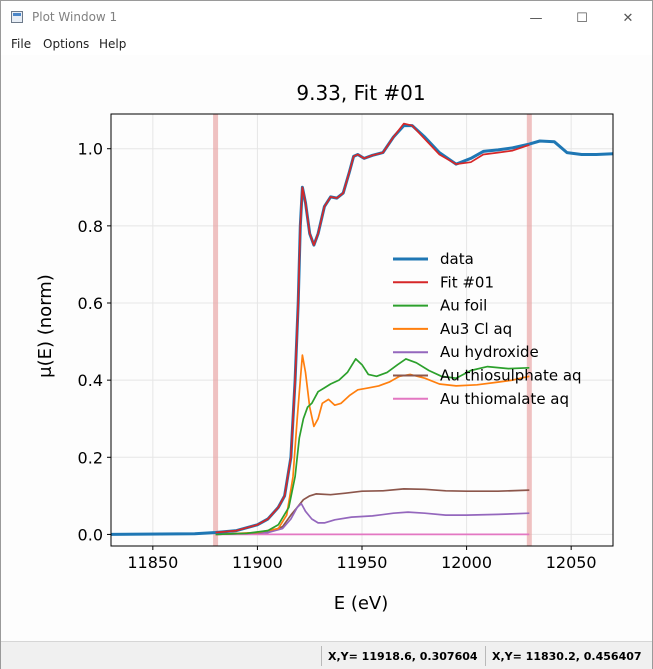 Image resolution: width=653 pixels, height=669 pixels. Describe the element at coordinates (582, 18) in the screenshot. I see `maximize-button: ☐` at that location.